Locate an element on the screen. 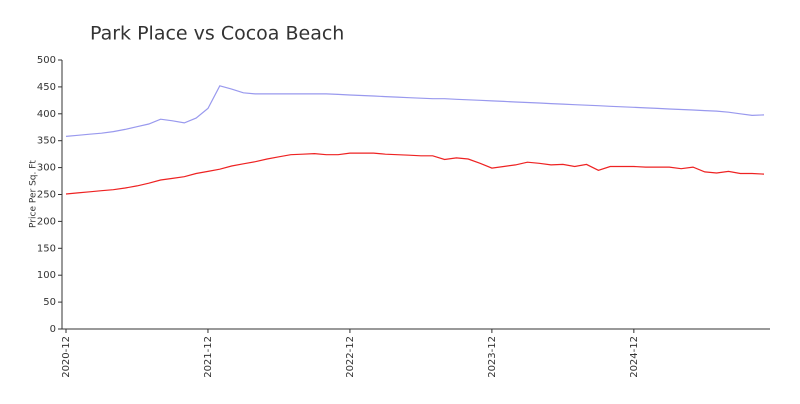 The image size is (800, 404). y-tick-label: 500 is located at coordinates (46, 60).